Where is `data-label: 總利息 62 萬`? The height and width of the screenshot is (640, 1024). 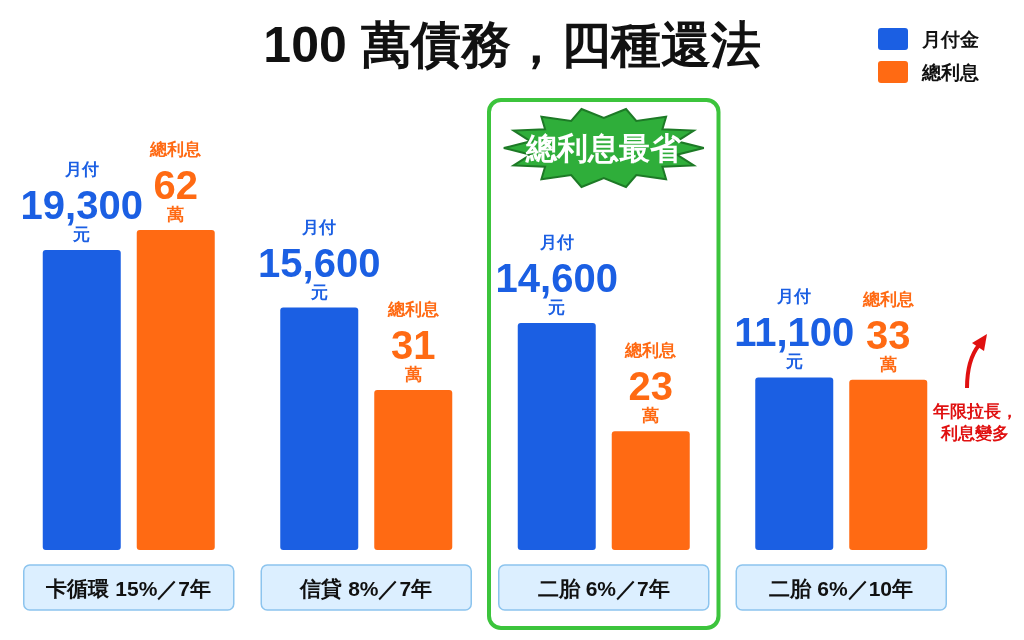
data-label: 總利息 62 萬 is located at coordinates (175, 182).